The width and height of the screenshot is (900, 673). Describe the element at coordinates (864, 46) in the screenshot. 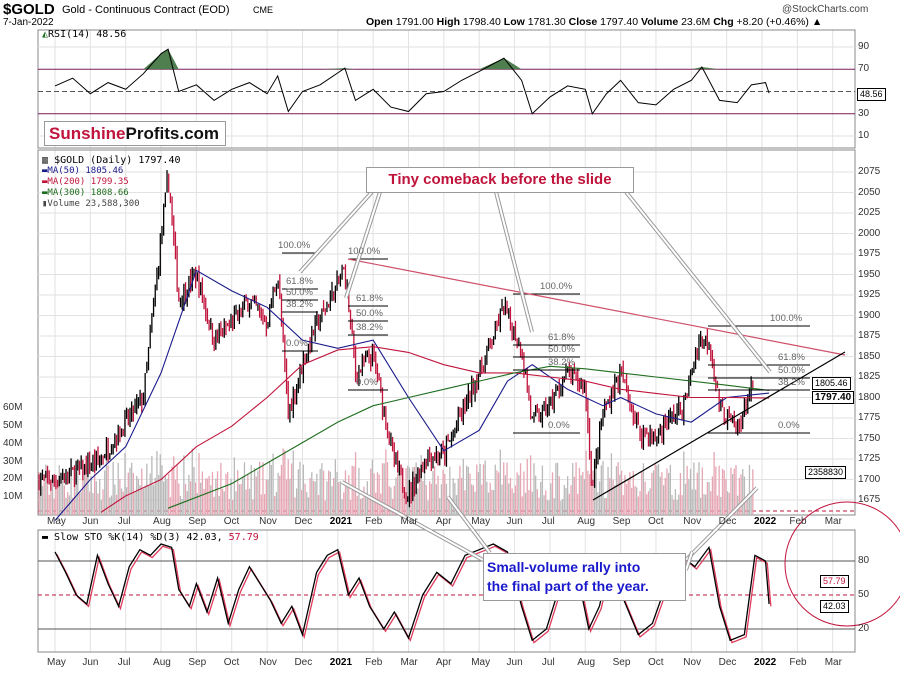

I see `rsi-tick-label: 90` at that location.